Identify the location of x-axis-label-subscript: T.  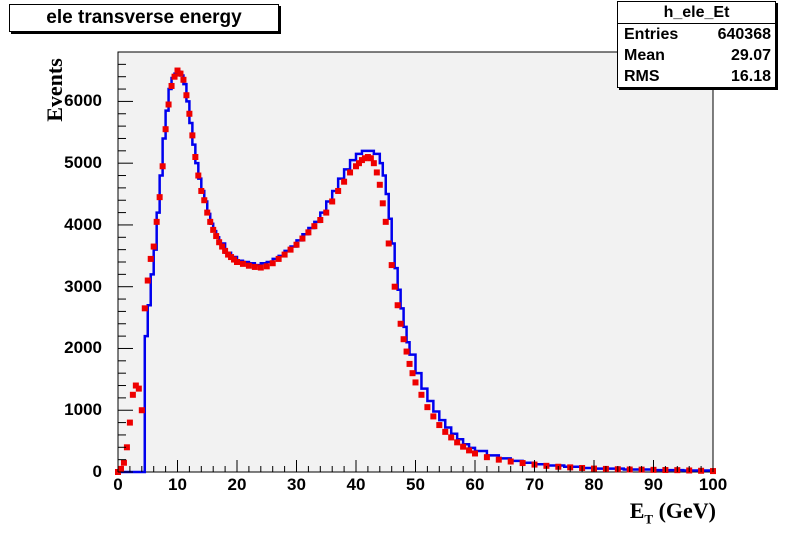
(649, 519).